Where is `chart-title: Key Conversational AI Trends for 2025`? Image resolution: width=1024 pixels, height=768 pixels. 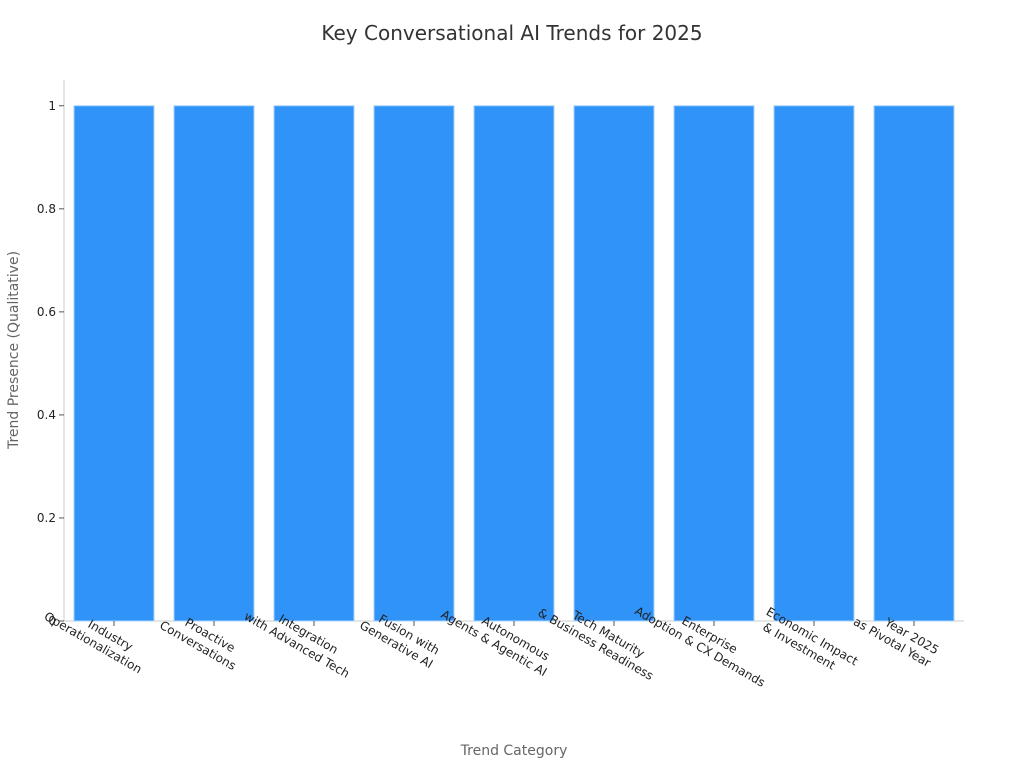
chart-title: Key Conversational AI Trends for 2025 is located at coordinates (511, 33).